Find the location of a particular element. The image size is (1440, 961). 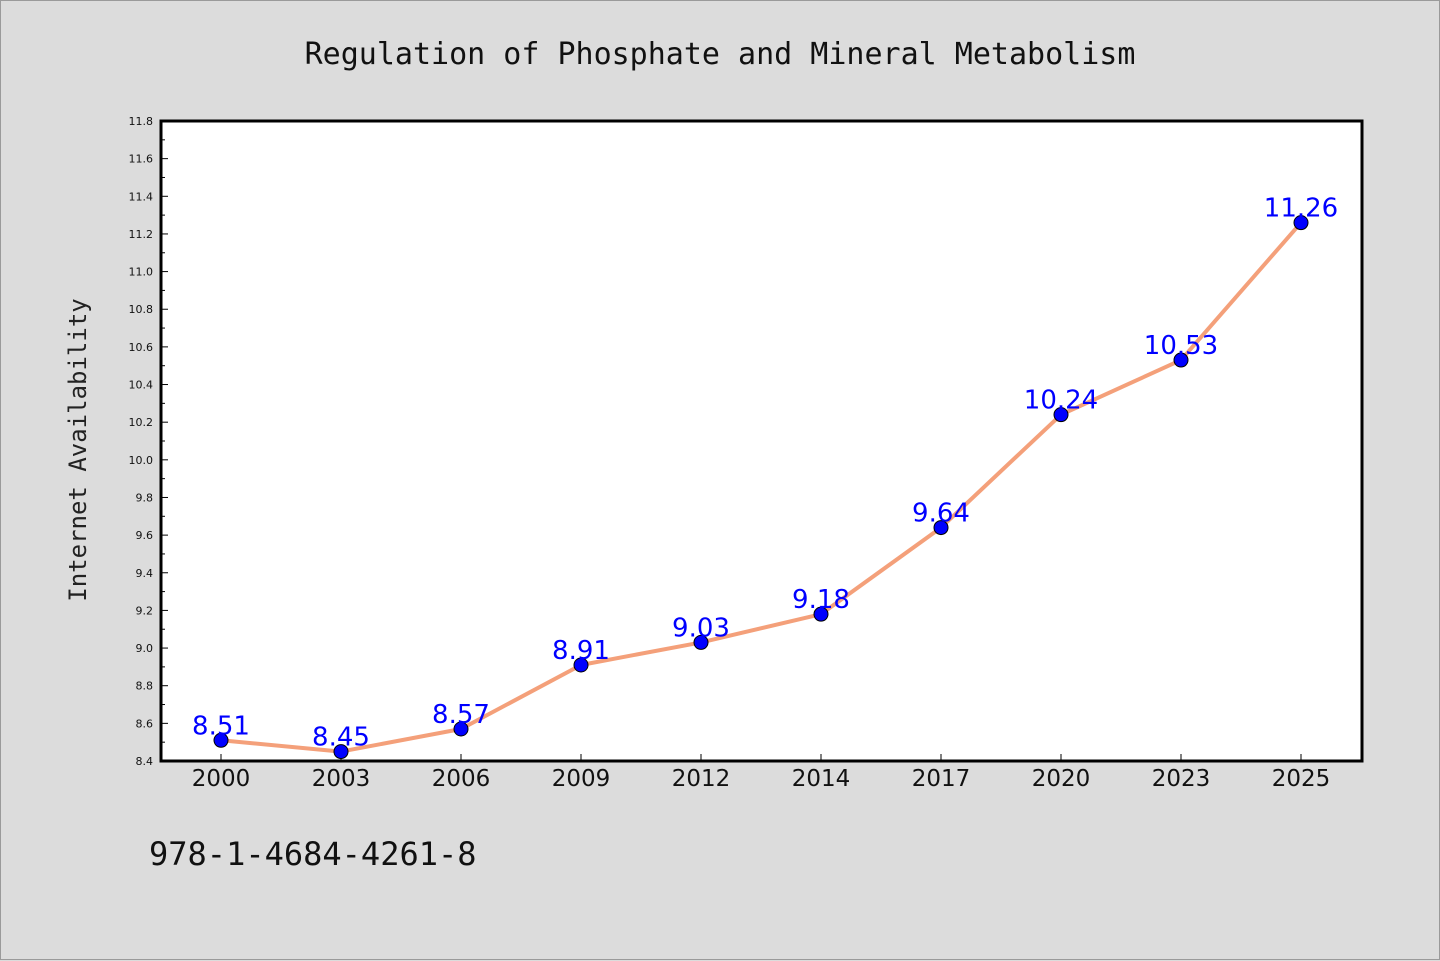

x-axis-ticks: 2000 2003 2006 2009 2012 2014 2017 2020 2023 2025 is located at coordinates (761, 773).